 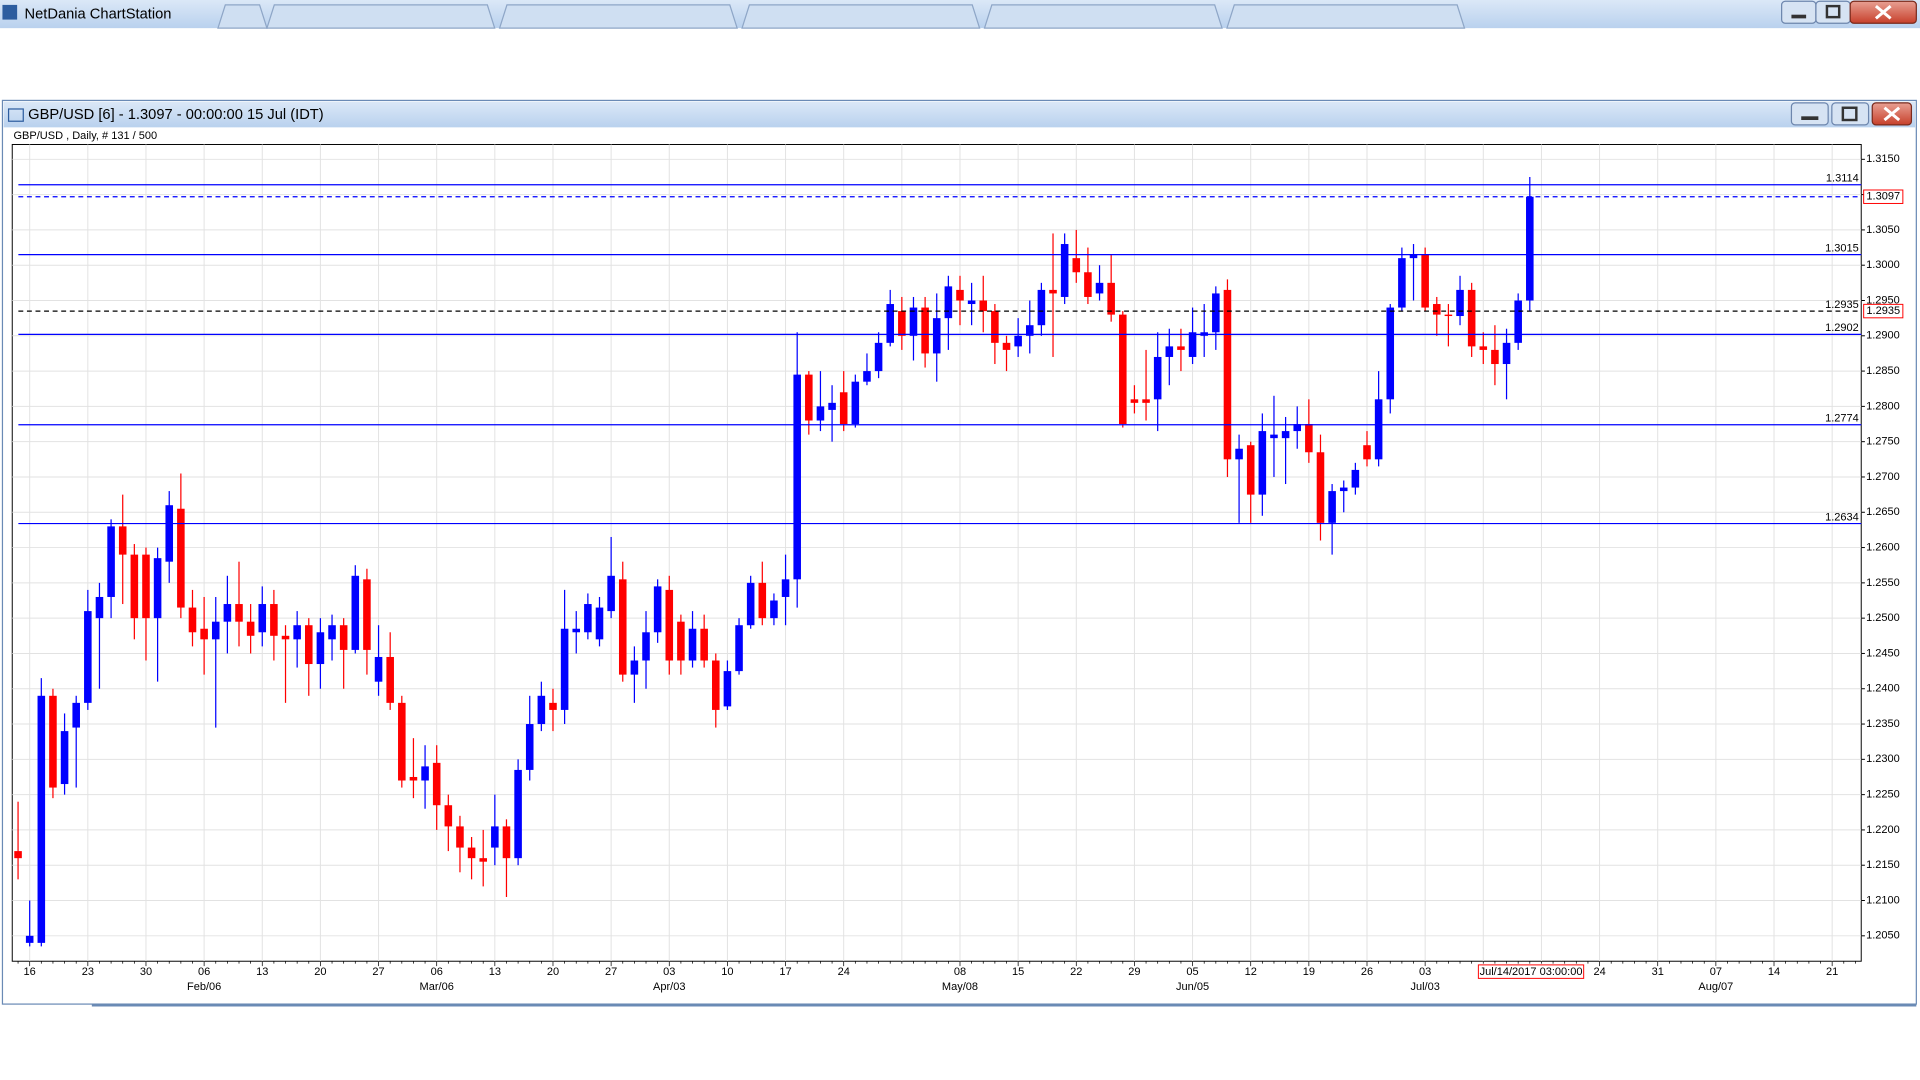 What do you see at coordinates (669, 987) in the screenshot?
I see `x-sublabel: Apr/03` at bounding box center [669, 987].